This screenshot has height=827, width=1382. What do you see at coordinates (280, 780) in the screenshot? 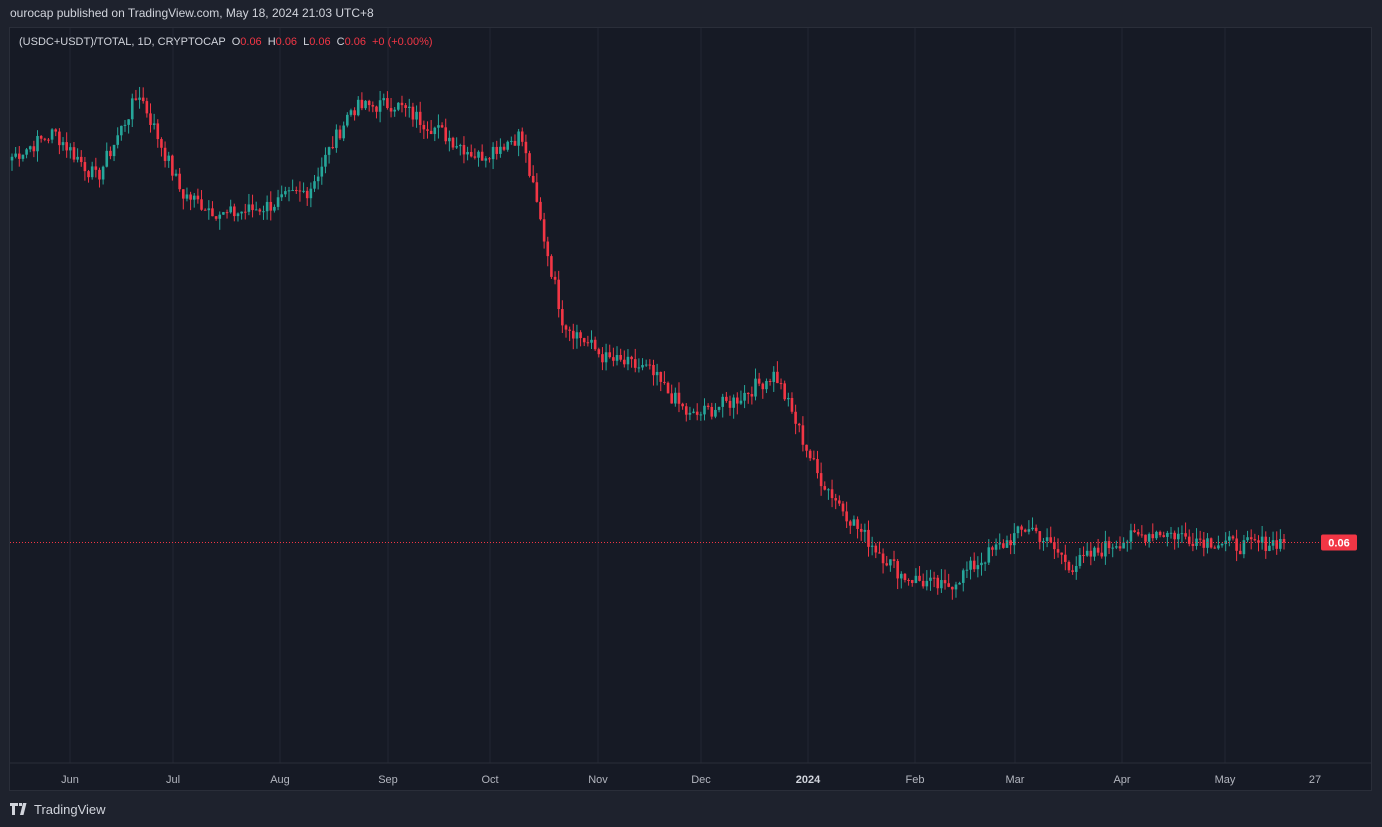
I see `x-tick-label: Aug` at bounding box center [280, 780].